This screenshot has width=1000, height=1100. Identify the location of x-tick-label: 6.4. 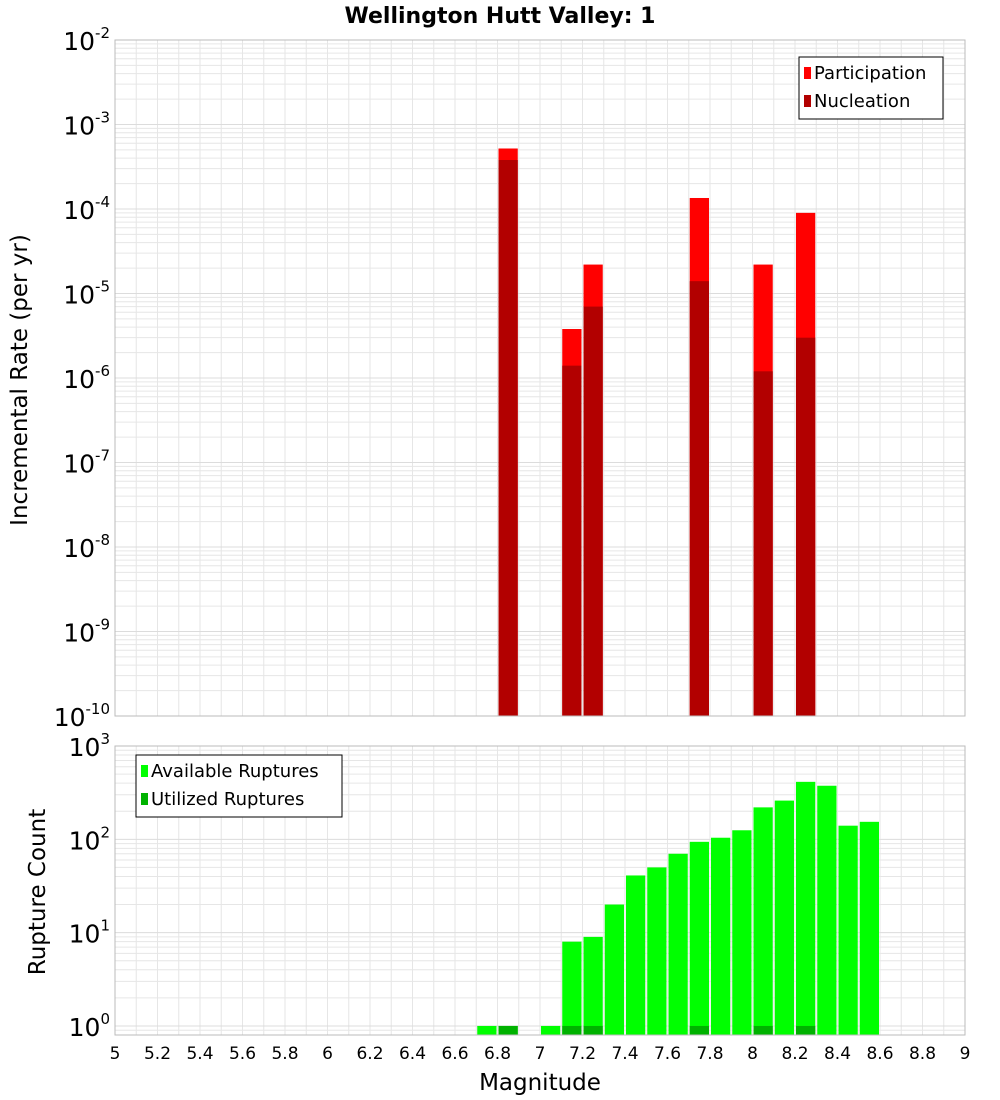
(412, 1054).